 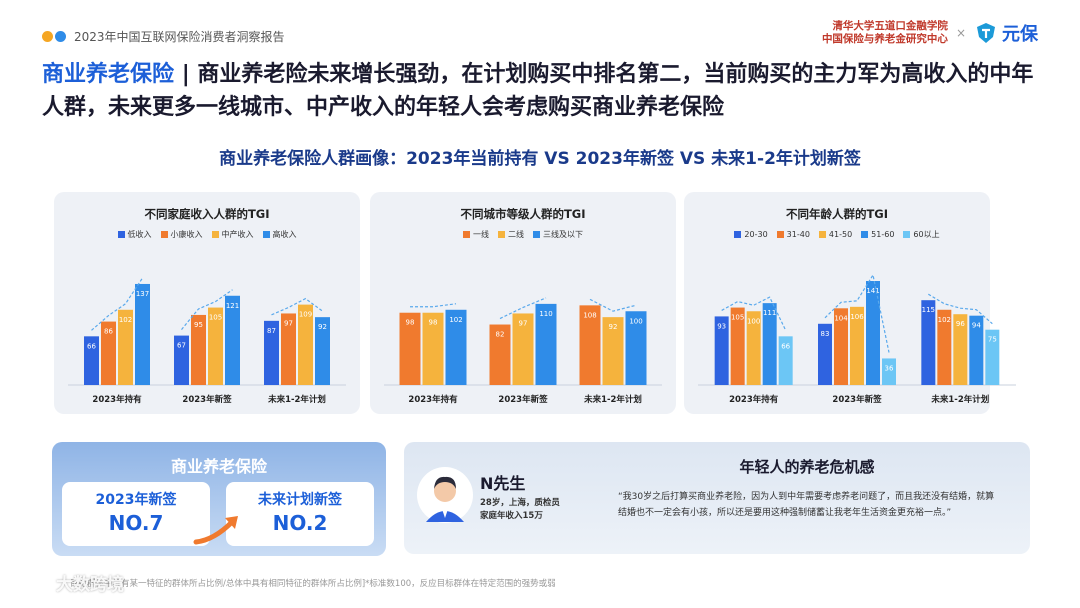 I want to click on bar-value-label: 105, so click(x=737, y=318).